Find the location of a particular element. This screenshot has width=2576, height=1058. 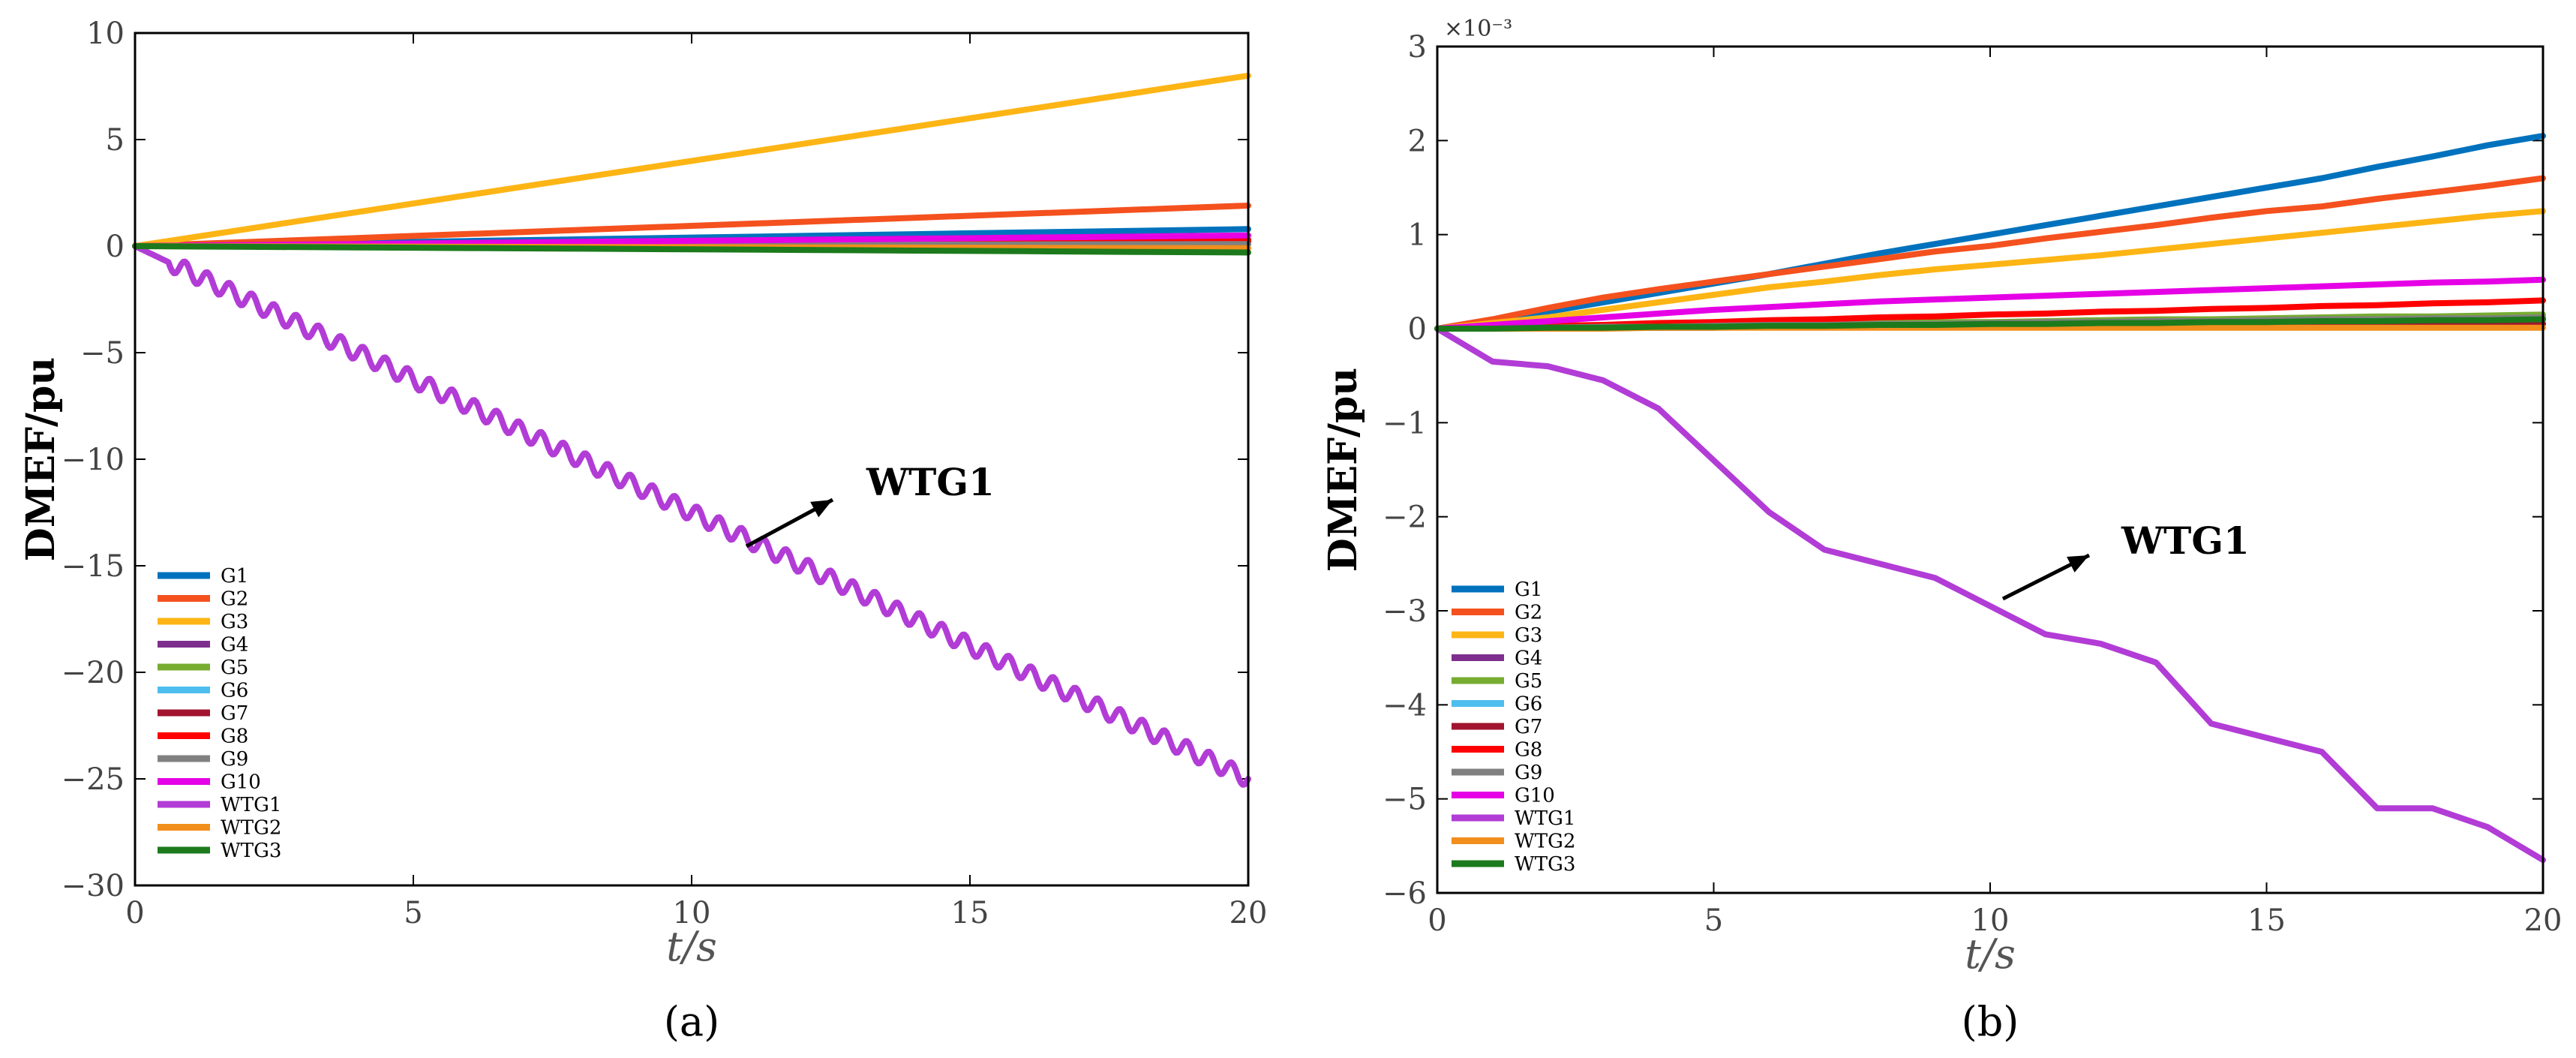

series-line-g10 is located at coordinates (1990, 304).